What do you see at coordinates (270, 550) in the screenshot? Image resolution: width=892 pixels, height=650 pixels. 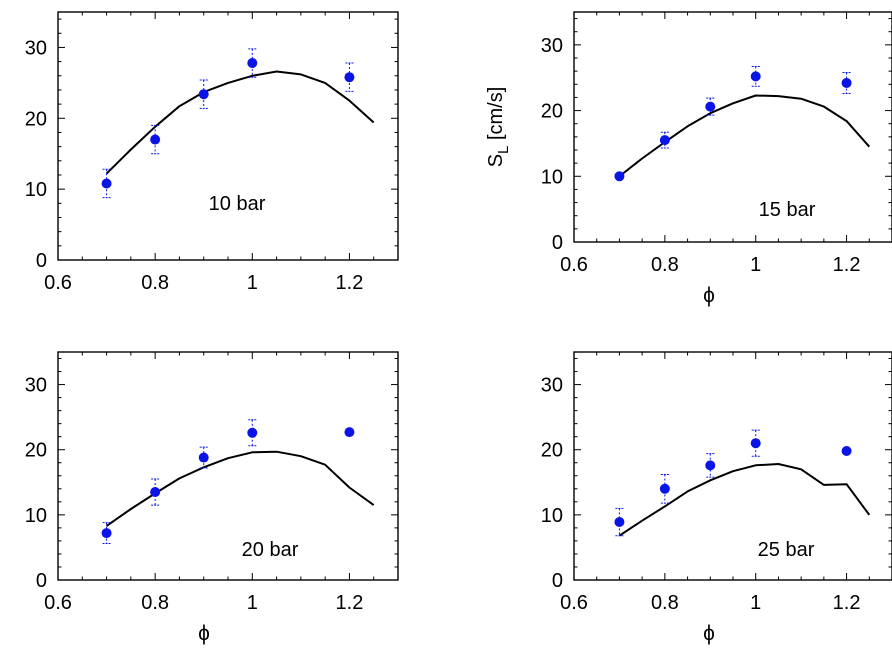 I see `pressure-label: 20 bar` at bounding box center [270, 550].